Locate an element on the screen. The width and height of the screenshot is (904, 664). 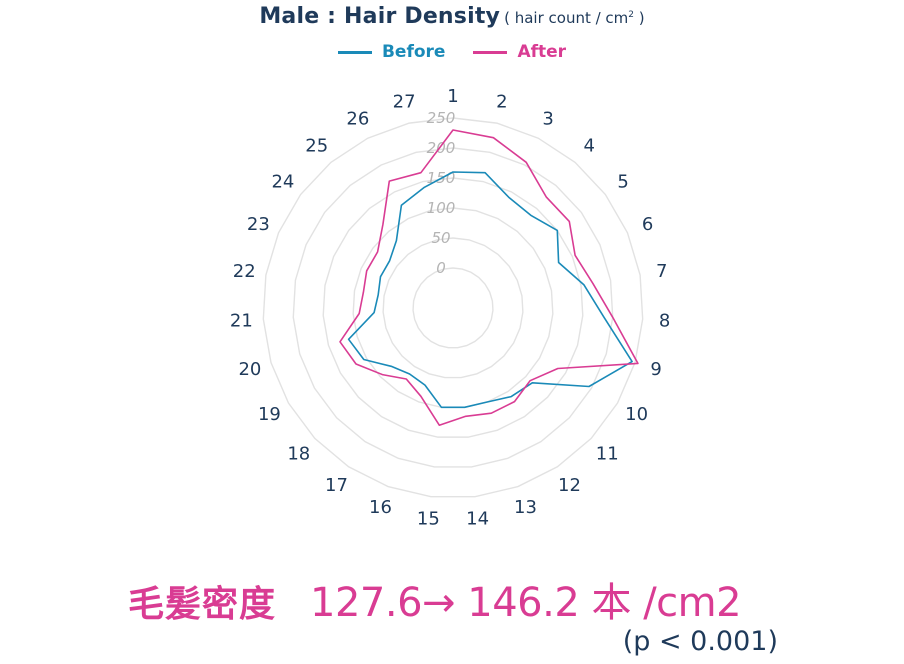
chart-title: Male : Hair Density( hair count / cm2 ) is located at coordinates (452, 16).